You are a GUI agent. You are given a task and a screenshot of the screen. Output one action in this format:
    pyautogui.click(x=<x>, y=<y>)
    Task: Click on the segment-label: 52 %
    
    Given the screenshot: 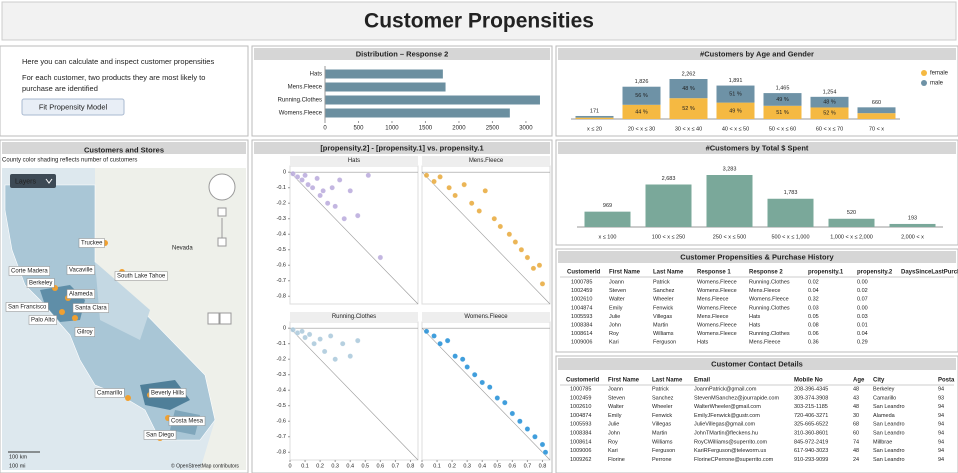 What is the action you would take?
    pyautogui.click(x=829, y=114)
    